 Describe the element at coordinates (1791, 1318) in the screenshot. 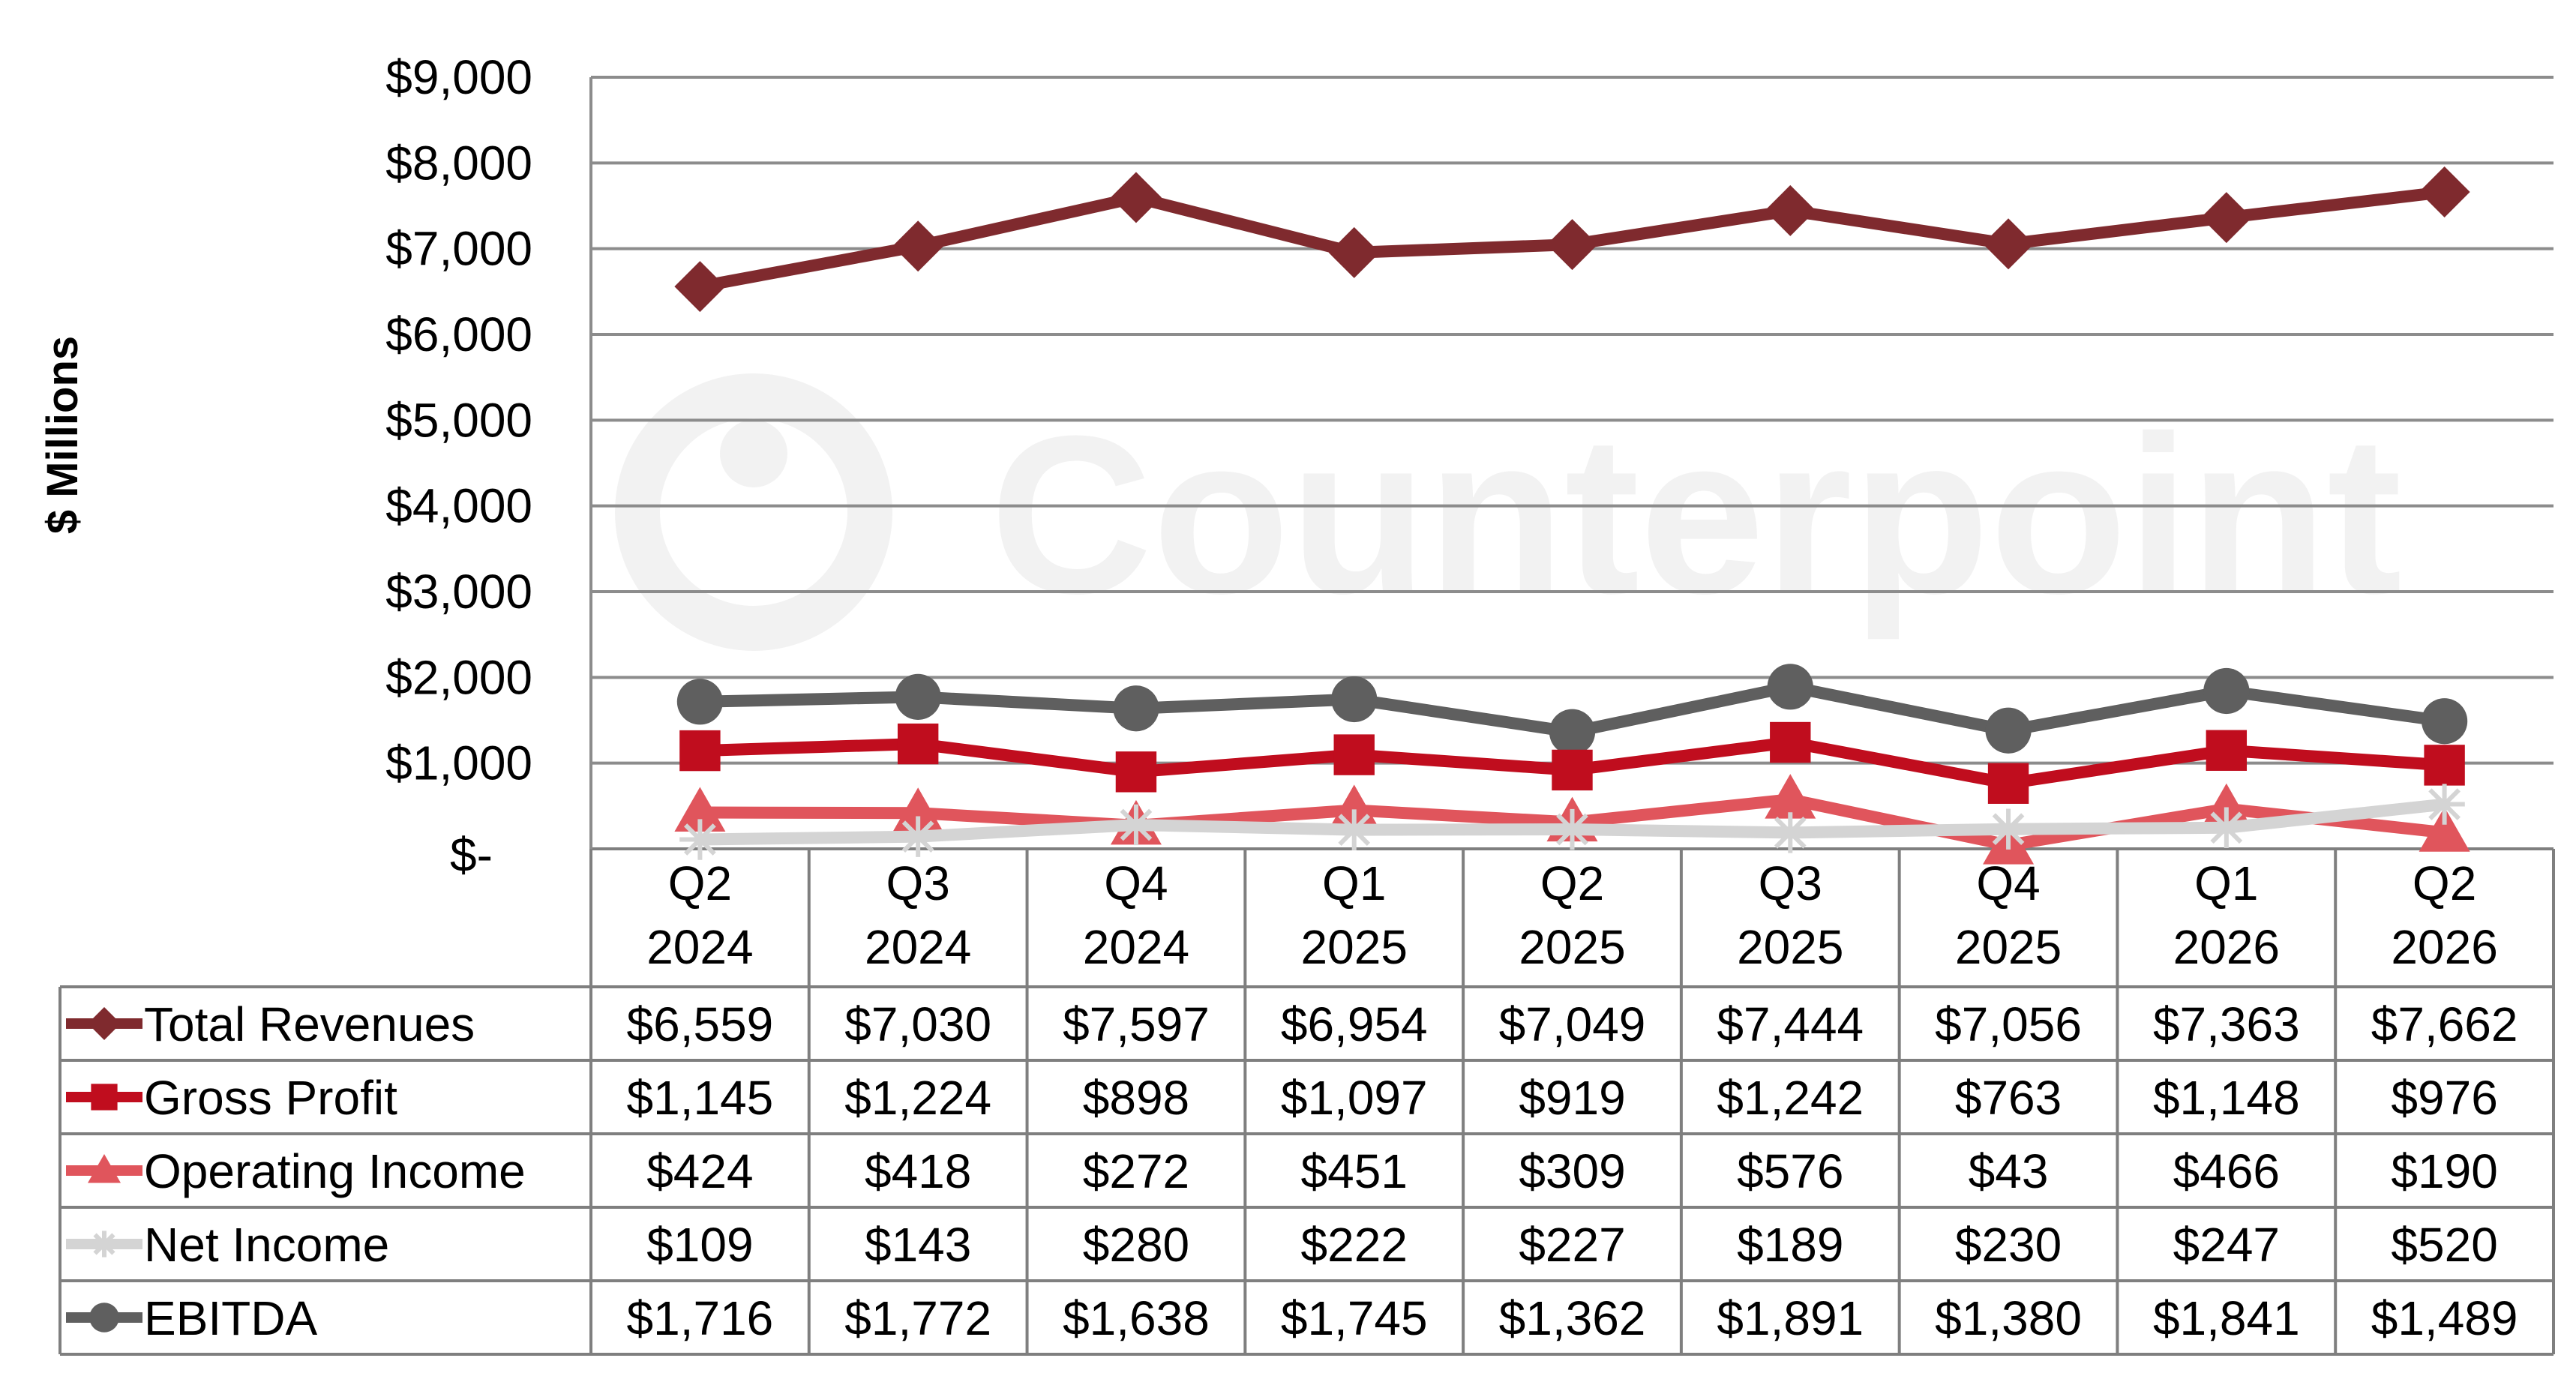

I see `table-cell-value: $1,891` at that location.